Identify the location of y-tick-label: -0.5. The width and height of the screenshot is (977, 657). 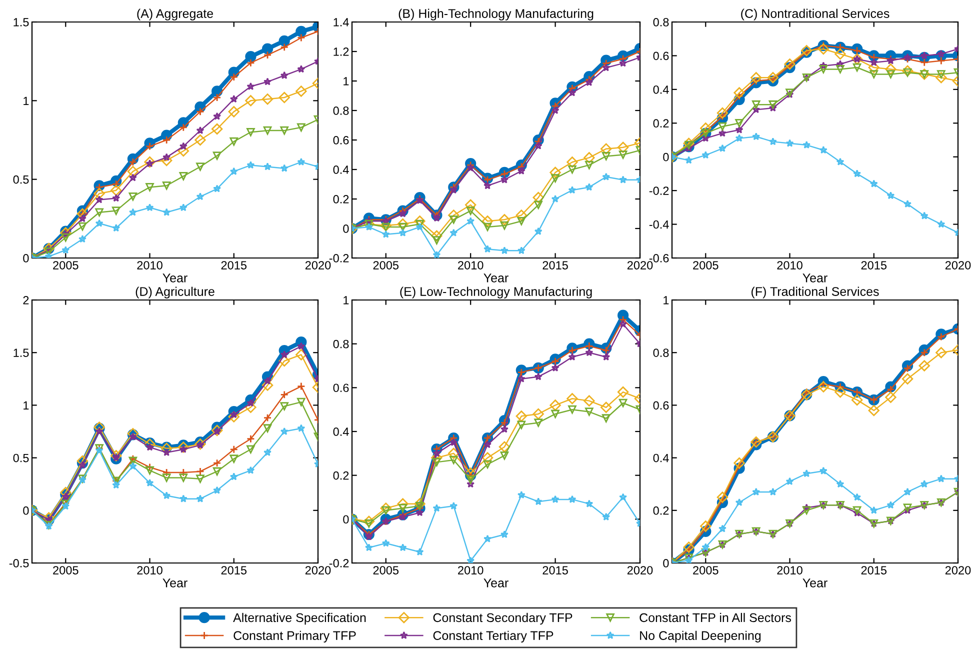
(19, 563).